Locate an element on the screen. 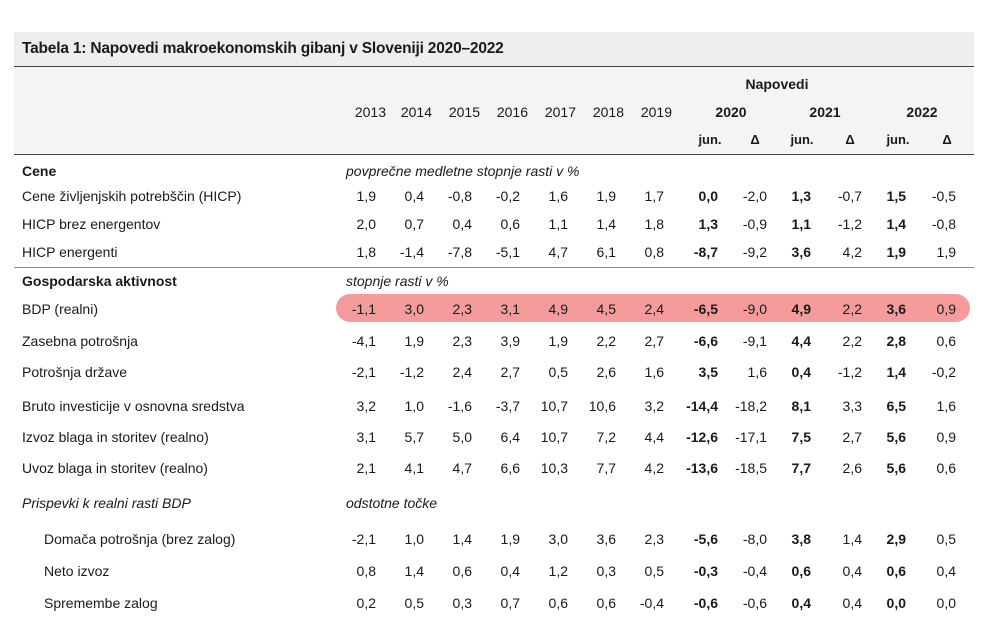 The image size is (1000, 636). sub-header-2022-jun: jun. is located at coordinates (898, 139).